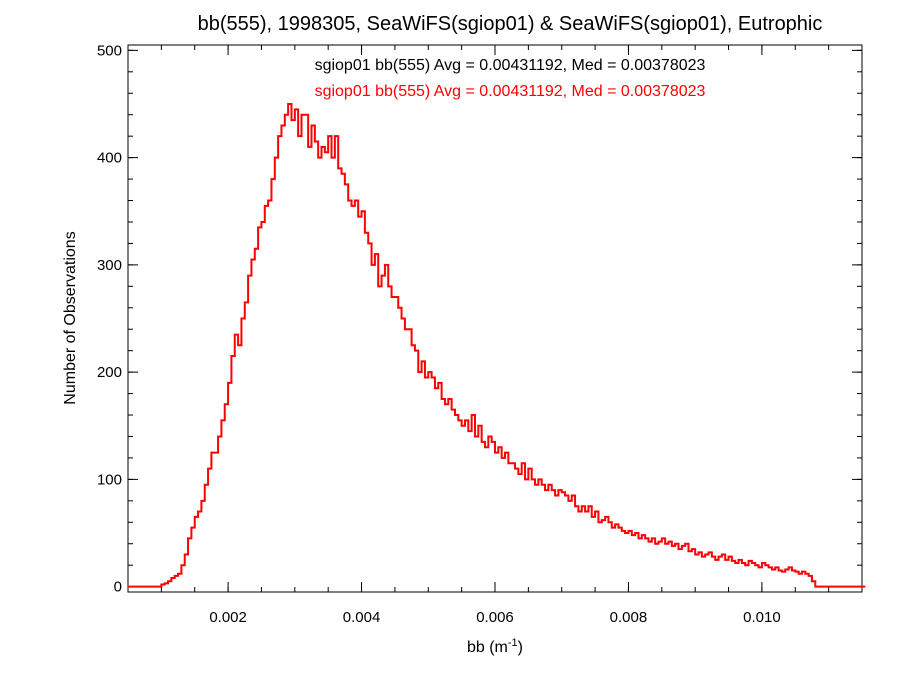  What do you see at coordinates (629, 617) in the screenshot?
I see `x-tick-label: 0.008` at bounding box center [629, 617].